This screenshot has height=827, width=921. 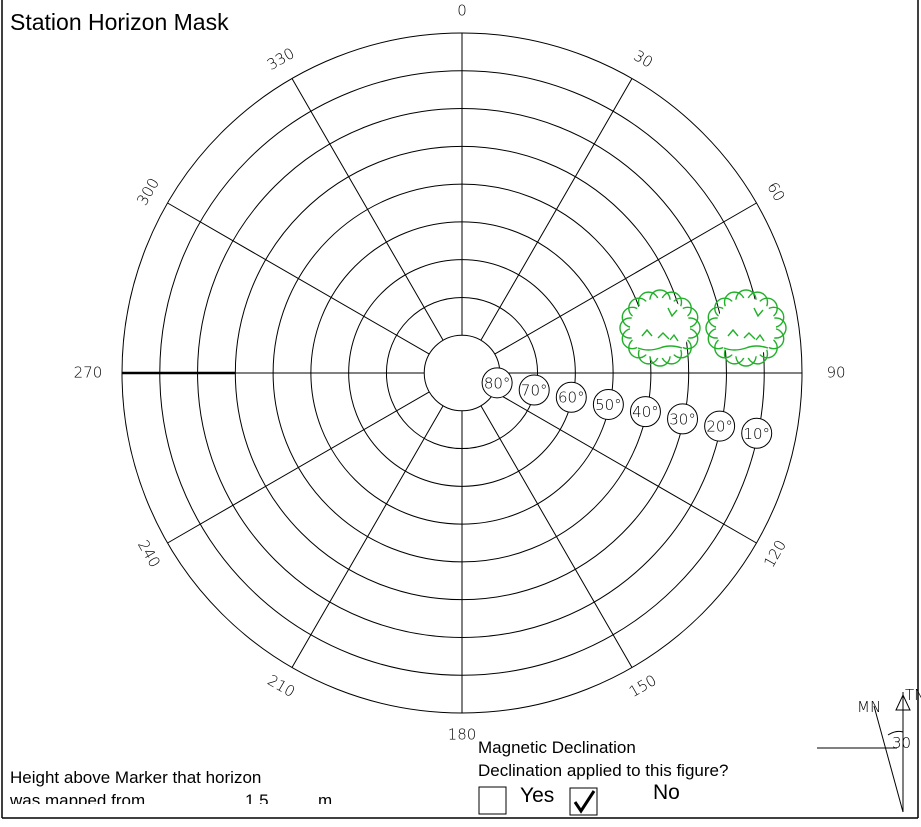 I want to click on checkbox-yes, so click(x=492, y=800).